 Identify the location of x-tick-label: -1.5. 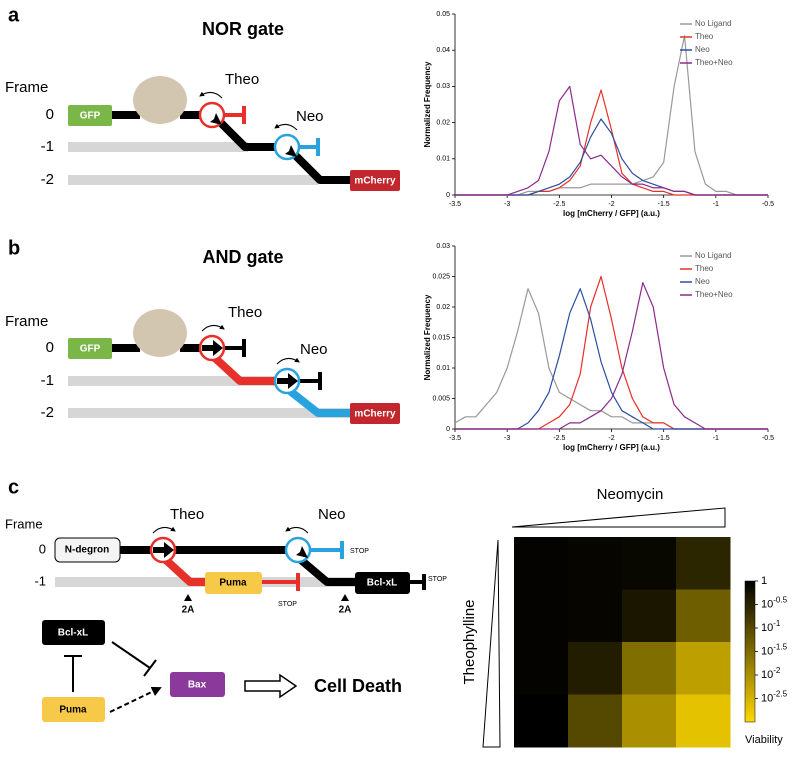
(664, 438).